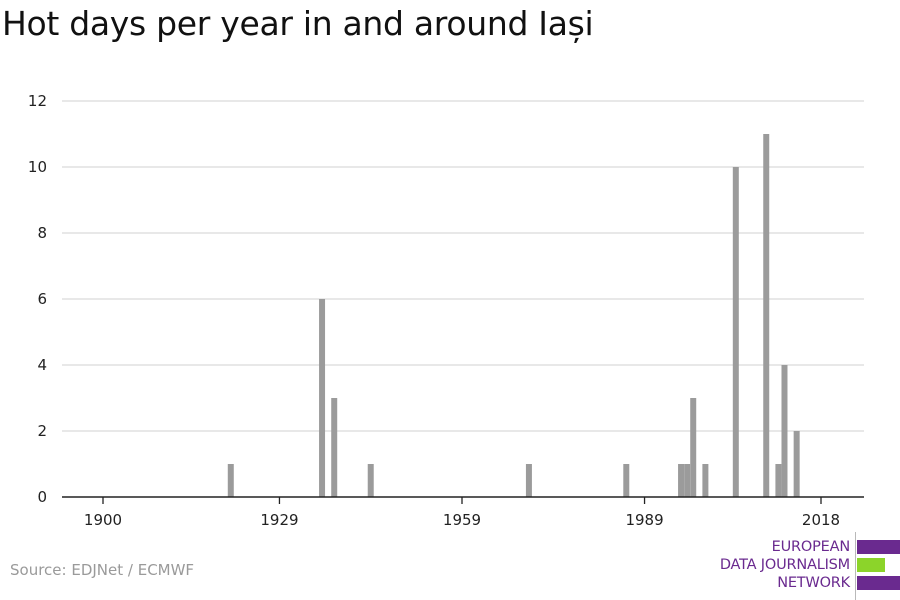 Image resolution: width=900 pixels, height=600 pixels. I want to click on logo-text: EUROPEAN DATA JOURNALISM NETWORK, so click(785, 565).